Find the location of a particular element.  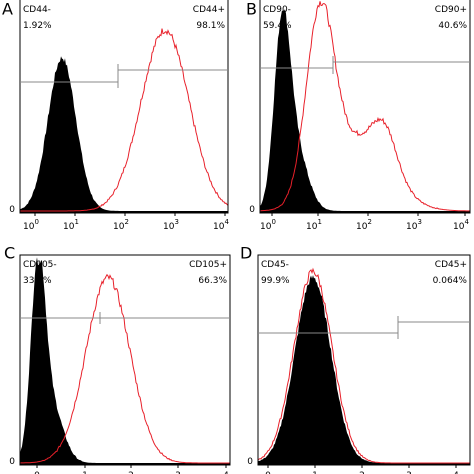

negative-label: CD44- is located at coordinates (37, 10).